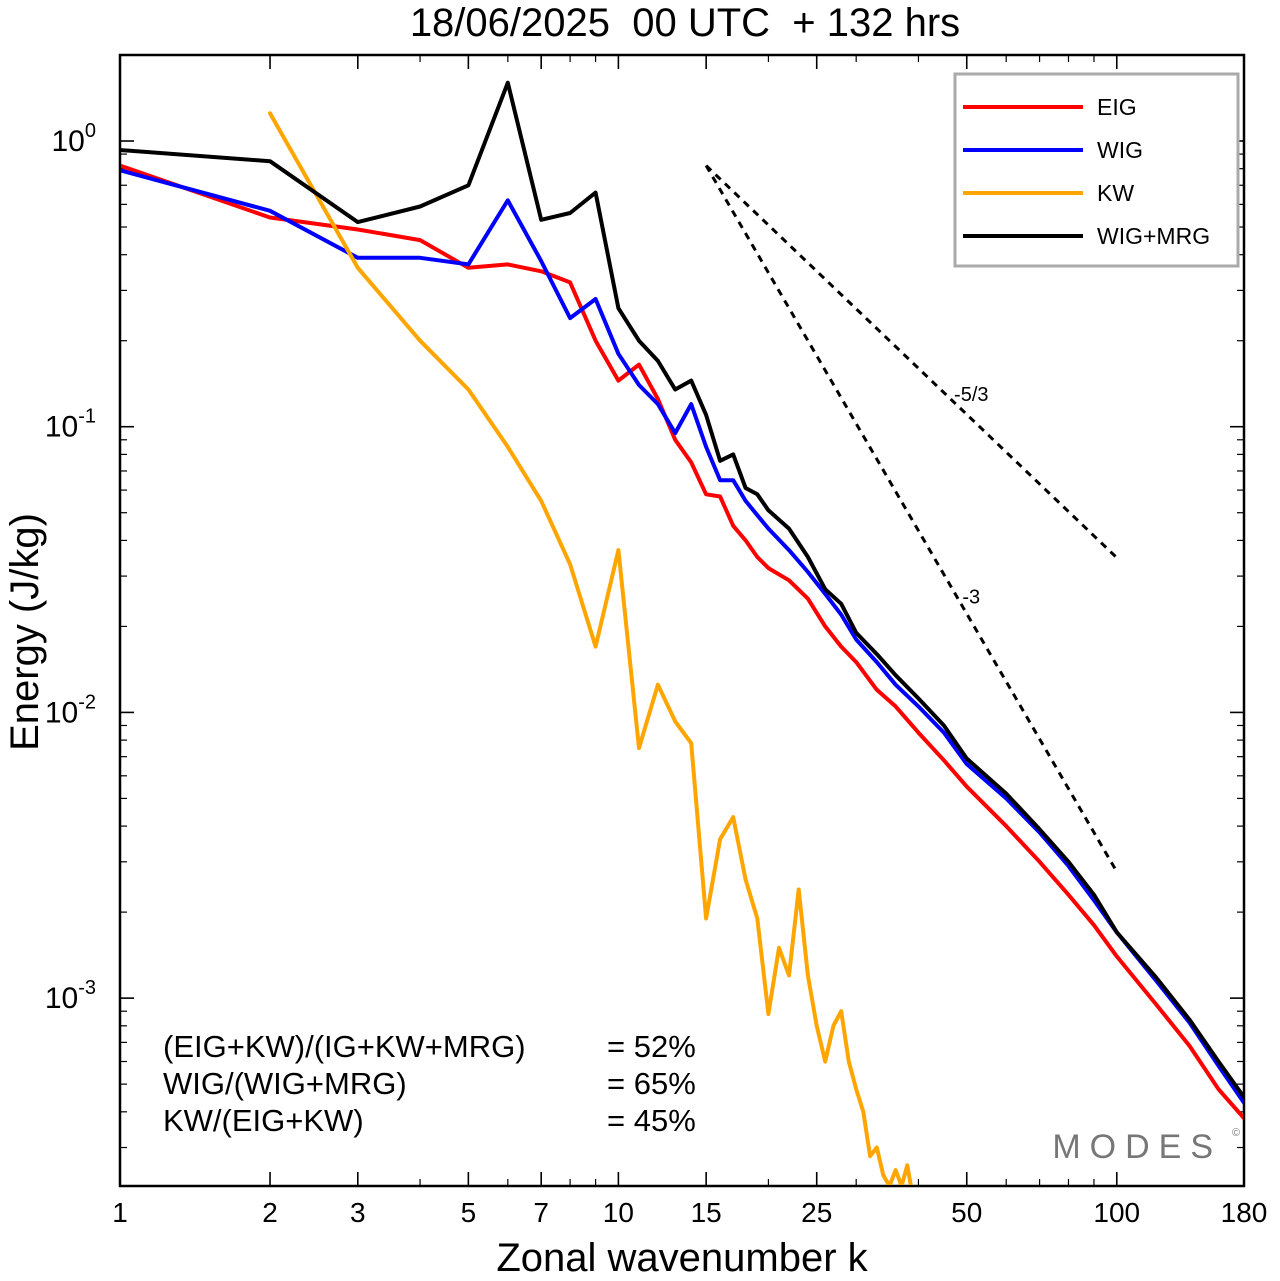 Image resolution: width=1280 pixels, height=1281 pixels. What do you see at coordinates (25, 632) in the screenshot?
I see `y-axis-label: Energy (J/kg)` at bounding box center [25, 632].